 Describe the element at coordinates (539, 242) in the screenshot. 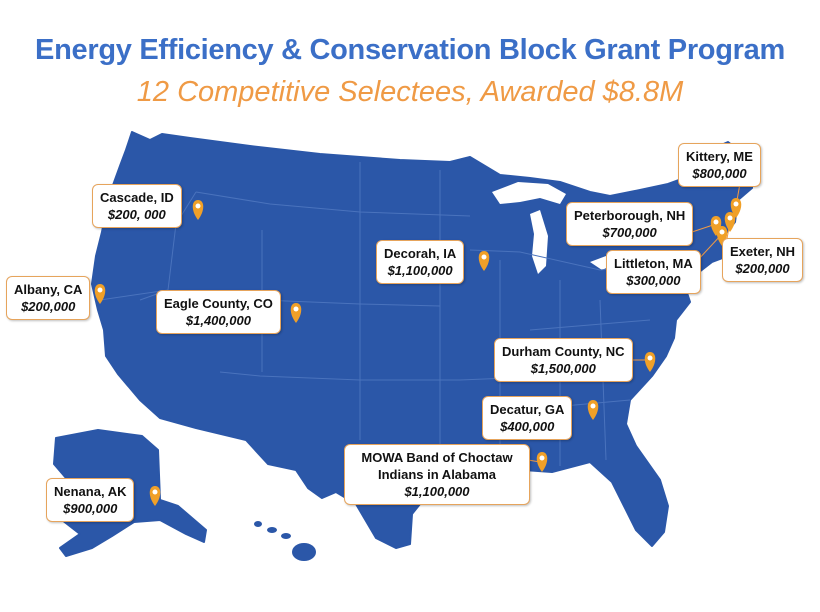

I see `lake-michigan` at that location.